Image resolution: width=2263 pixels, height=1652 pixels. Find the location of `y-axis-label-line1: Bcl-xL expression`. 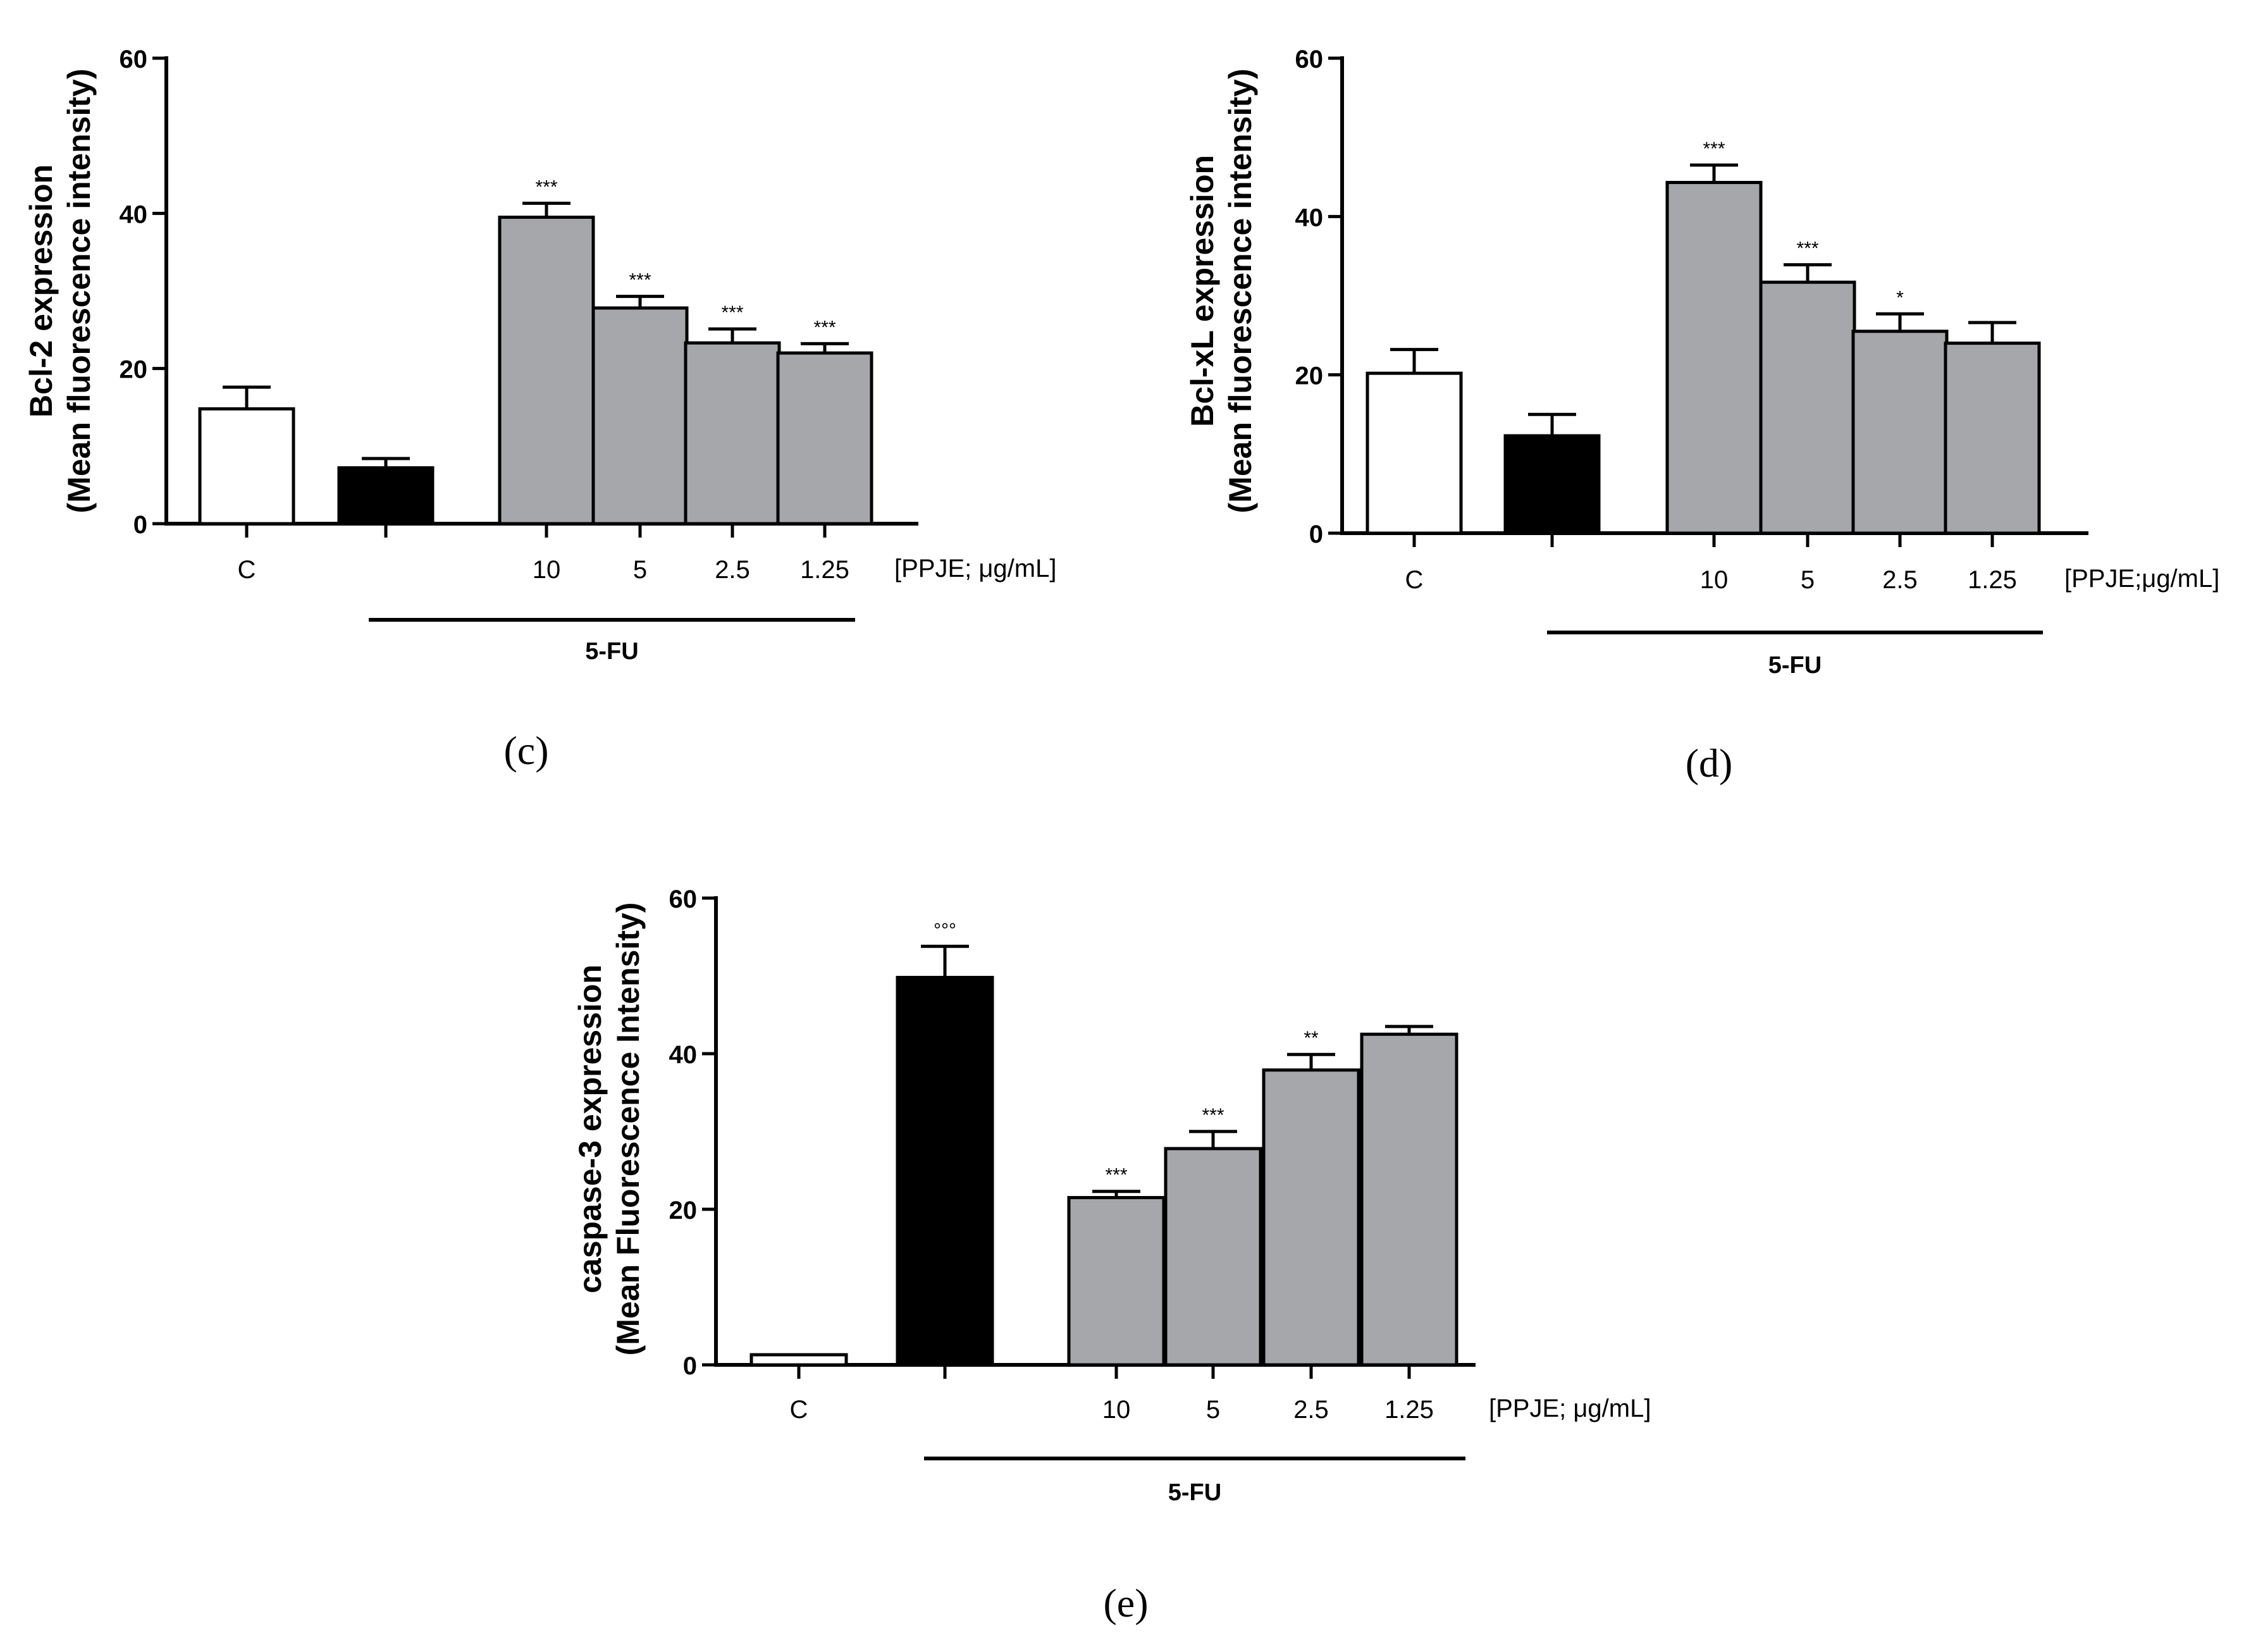

y-axis-label-line1: Bcl-xL expression is located at coordinates (1202, 291).